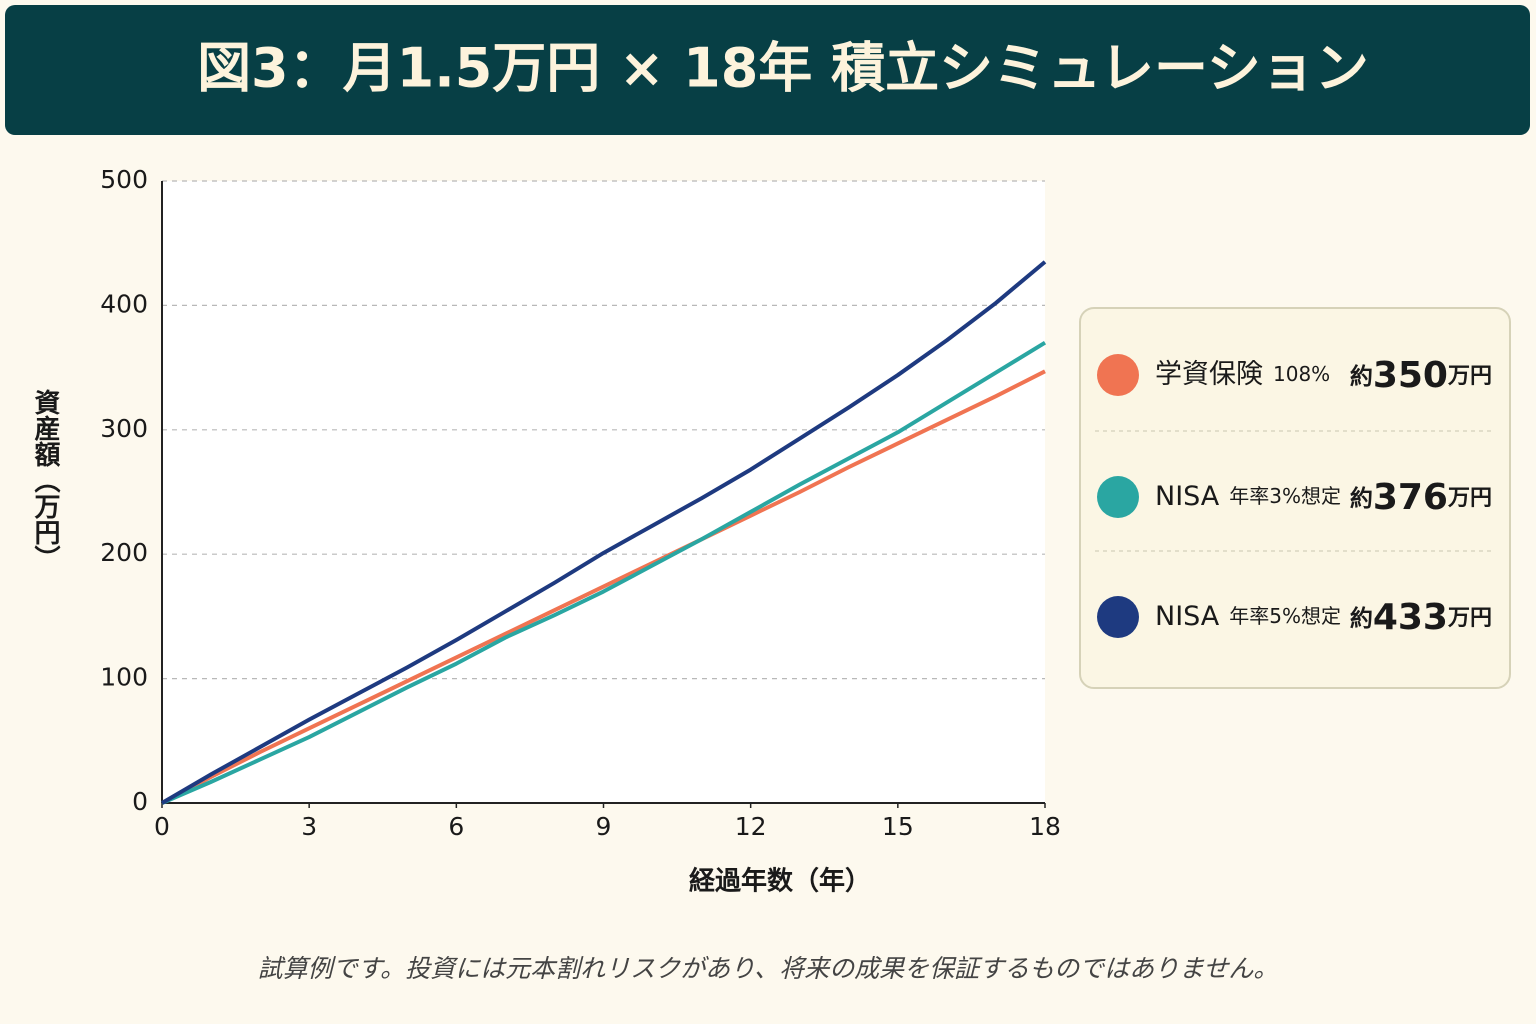 Image resolution: width=1536 pixels, height=1024 pixels. Describe the element at coordinates (45, 480) in the screenshot. I see `y-axis-label: 資産額（万円）` at that location.